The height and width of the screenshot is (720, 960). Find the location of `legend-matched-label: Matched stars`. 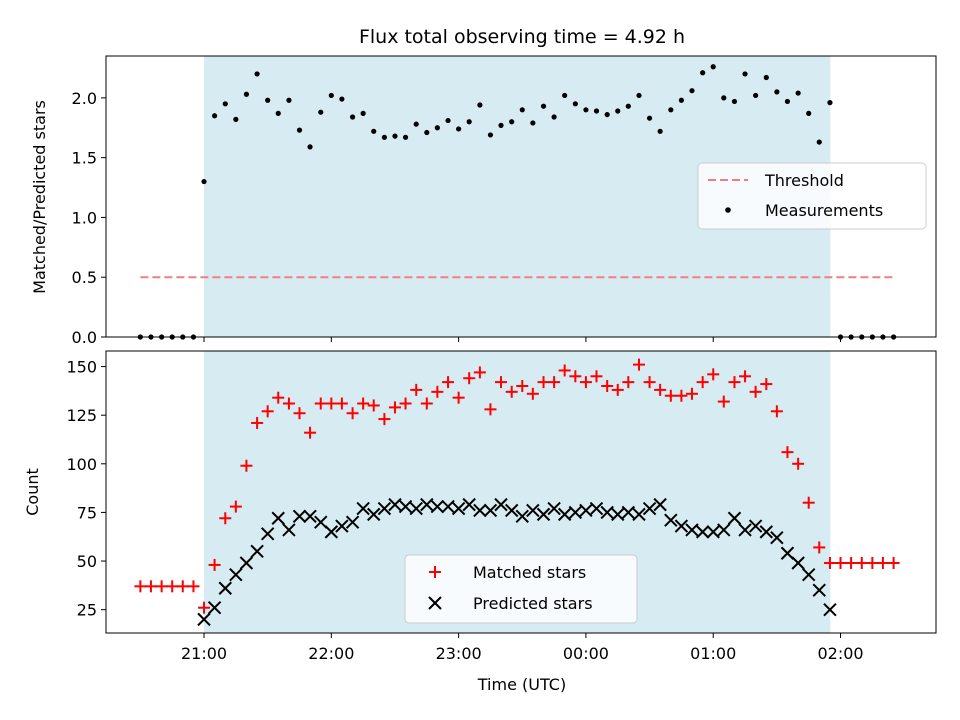

legend-matched-label: Matched stars is located at coordinates (529, 572).